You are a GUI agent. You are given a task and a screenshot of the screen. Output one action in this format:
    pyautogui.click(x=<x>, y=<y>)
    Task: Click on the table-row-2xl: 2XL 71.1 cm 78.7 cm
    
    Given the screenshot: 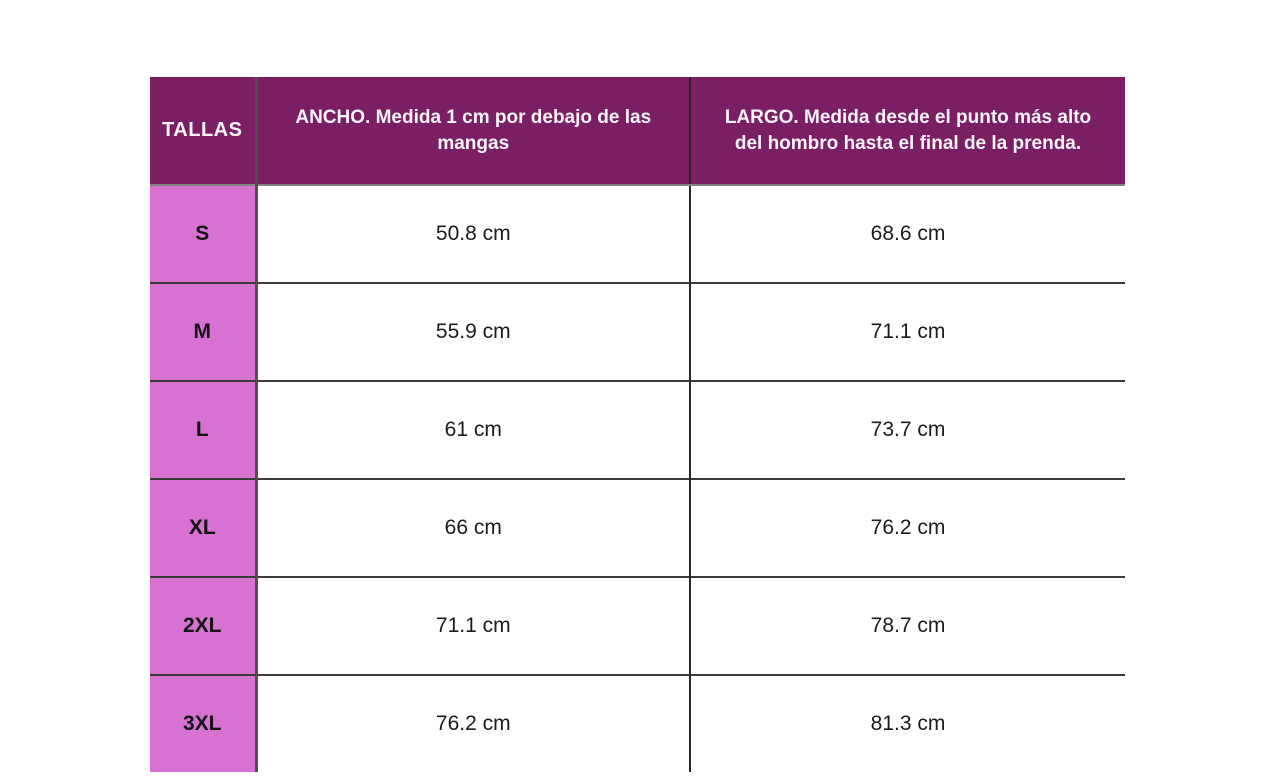 What is the action you would take?
    pyautogui.click(x=637, y=625)
    